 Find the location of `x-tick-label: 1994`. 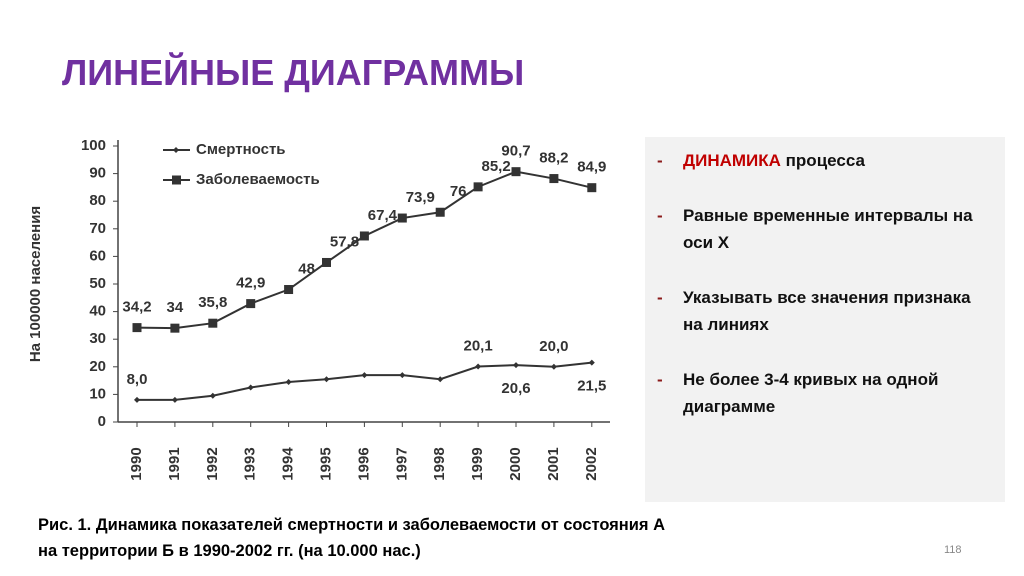

x-tick-label: 1994 is located at coordinates (288, 464).